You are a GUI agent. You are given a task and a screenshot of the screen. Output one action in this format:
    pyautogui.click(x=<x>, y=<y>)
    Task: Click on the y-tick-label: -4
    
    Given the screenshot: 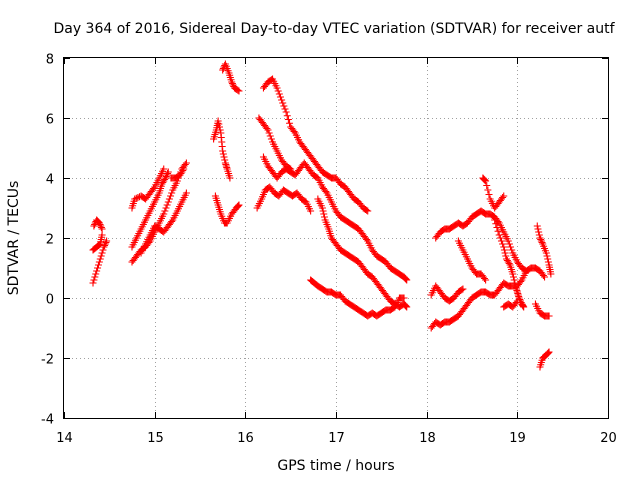 What is the action you would take?
    pyautogui.click(x=47, y=420)
    